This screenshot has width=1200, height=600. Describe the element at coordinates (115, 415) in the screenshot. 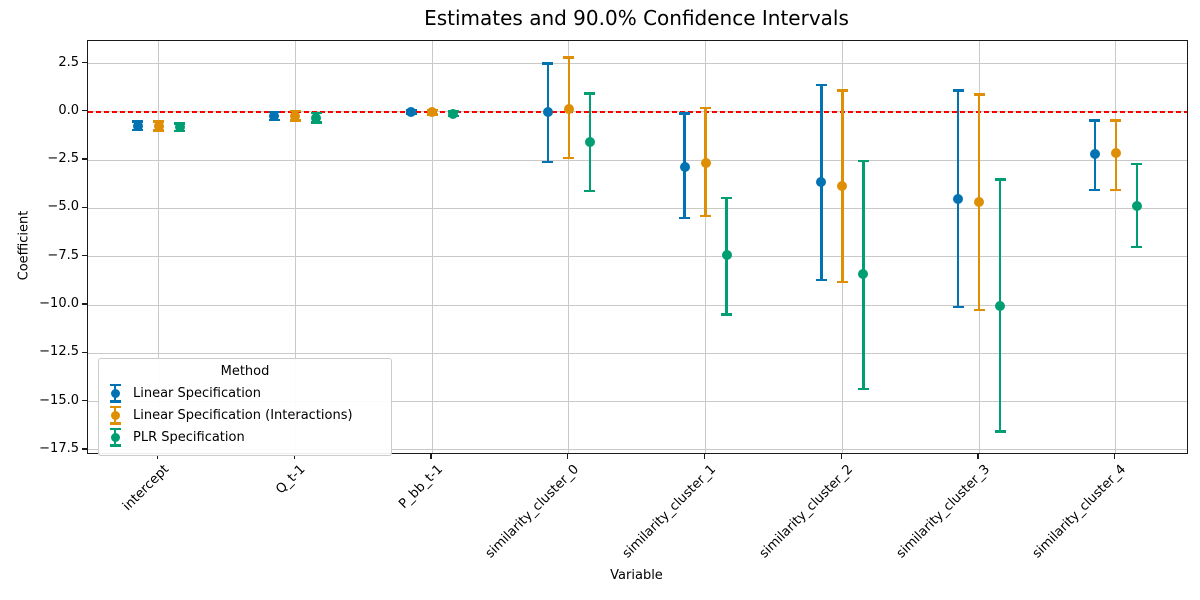

I see `errorbar-glyph-icon` at that location.